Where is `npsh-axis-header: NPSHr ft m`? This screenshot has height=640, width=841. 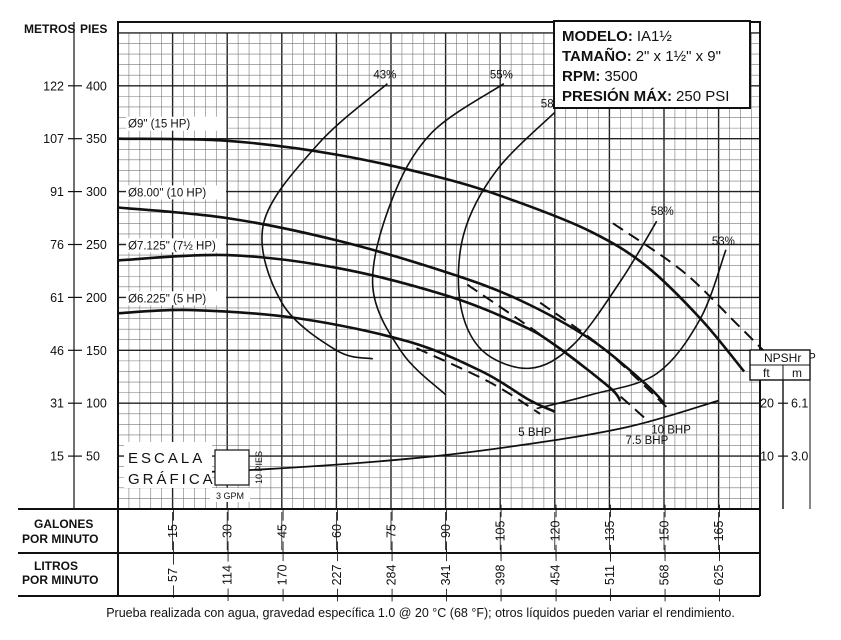 npsh-axis-header: NPSHr ft m is located at coordinates (780, 365).